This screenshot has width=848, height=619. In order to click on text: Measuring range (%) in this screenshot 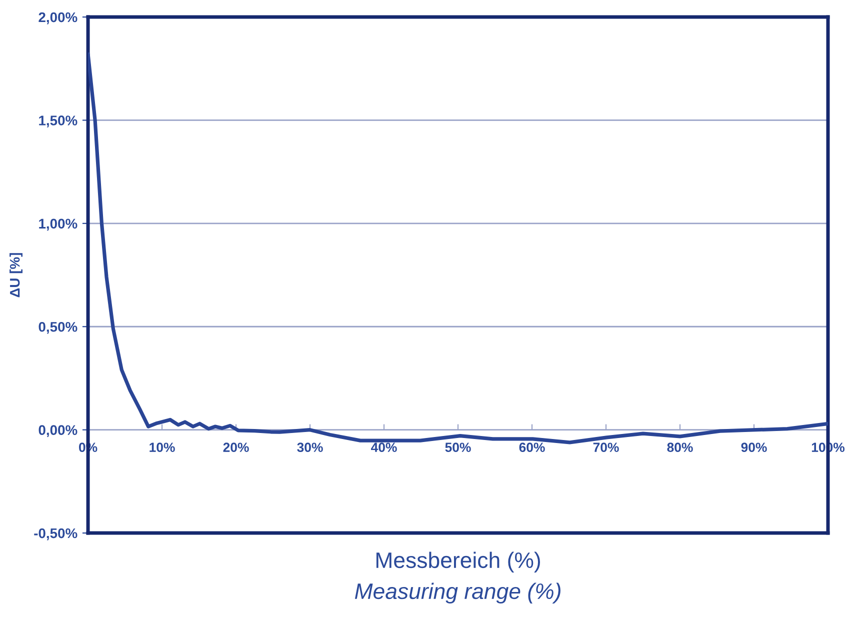, I will do `click(457, 593)`.